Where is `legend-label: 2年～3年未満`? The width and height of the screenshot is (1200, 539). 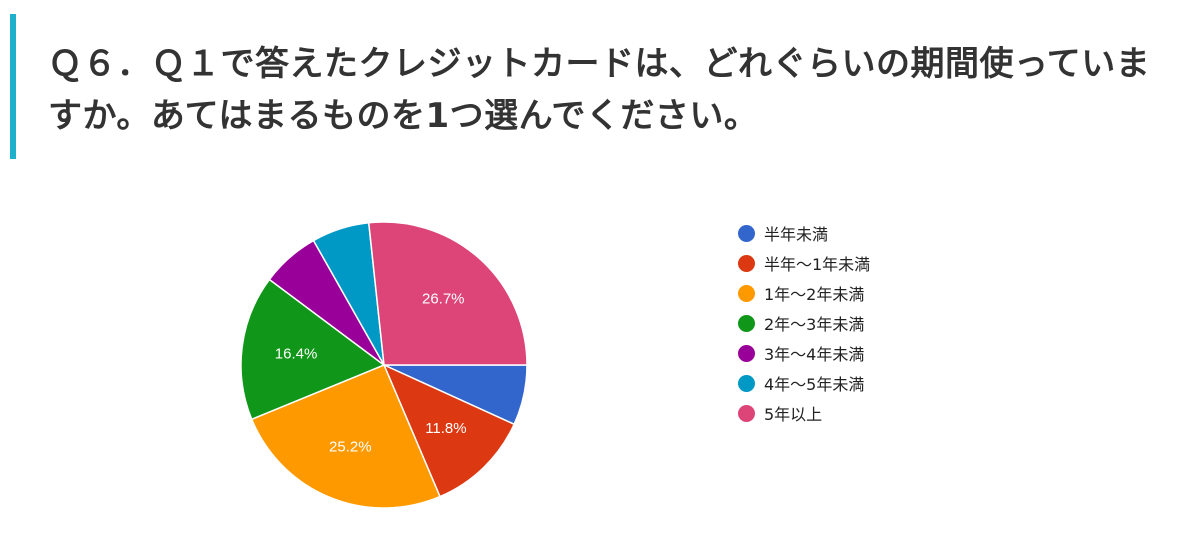 legend-label: 2年～3年未満 is located at coordinates (814, 324).